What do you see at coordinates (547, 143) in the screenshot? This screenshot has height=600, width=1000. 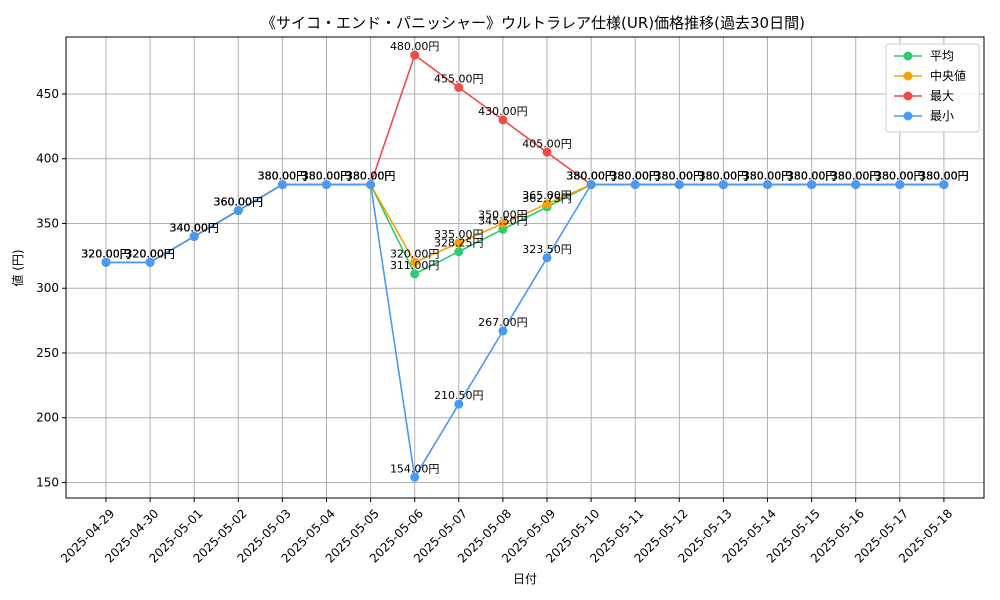 I see `data-label-最大: 405.00円` at bounding box center [547, 143].